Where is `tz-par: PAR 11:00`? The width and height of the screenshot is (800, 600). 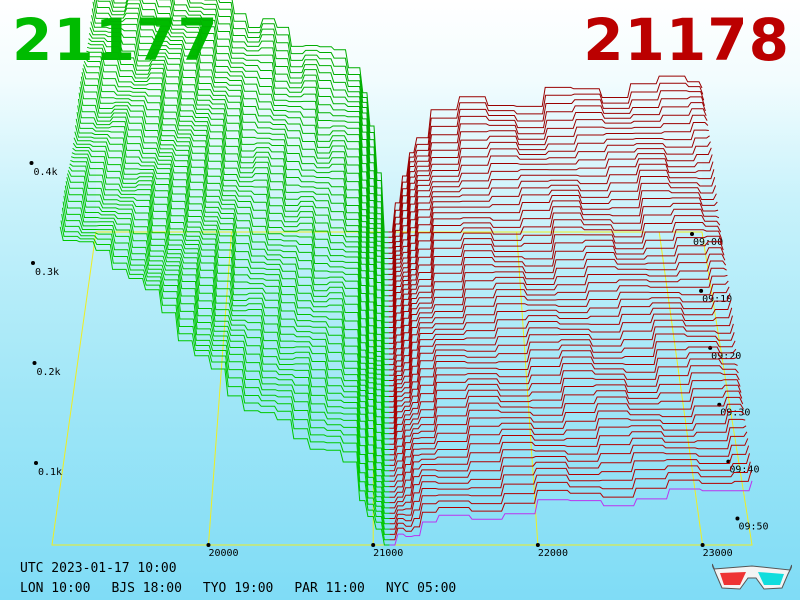
tz-par: PAR 11:00 is located at coordinates (329, 588).